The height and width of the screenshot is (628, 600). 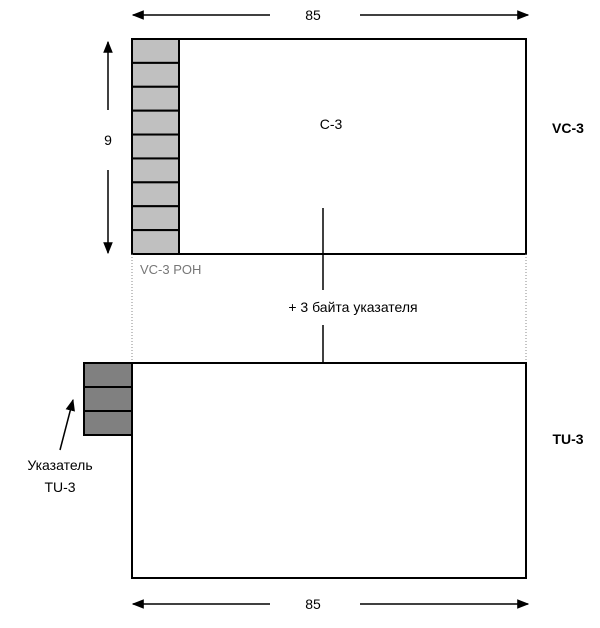 What do you see at coordinates (567, 439) in the screenshot?
I see `tu3-side-label: TU-3` at bounding box center [567, 439].